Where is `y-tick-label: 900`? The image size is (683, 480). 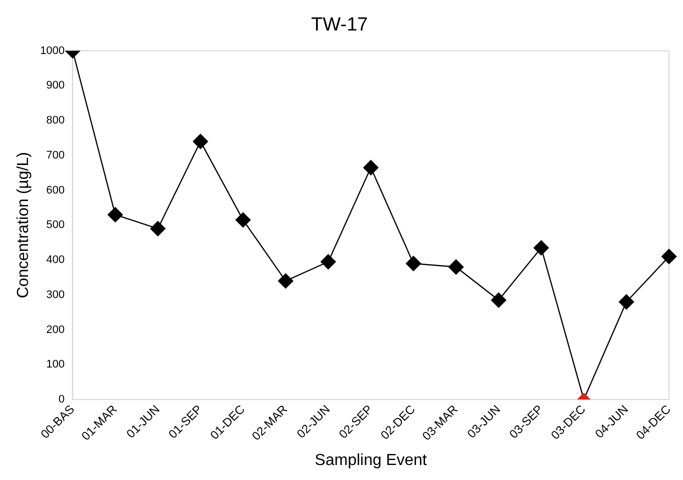
y-tick-label: 900 is located at coordinates (55, 86).